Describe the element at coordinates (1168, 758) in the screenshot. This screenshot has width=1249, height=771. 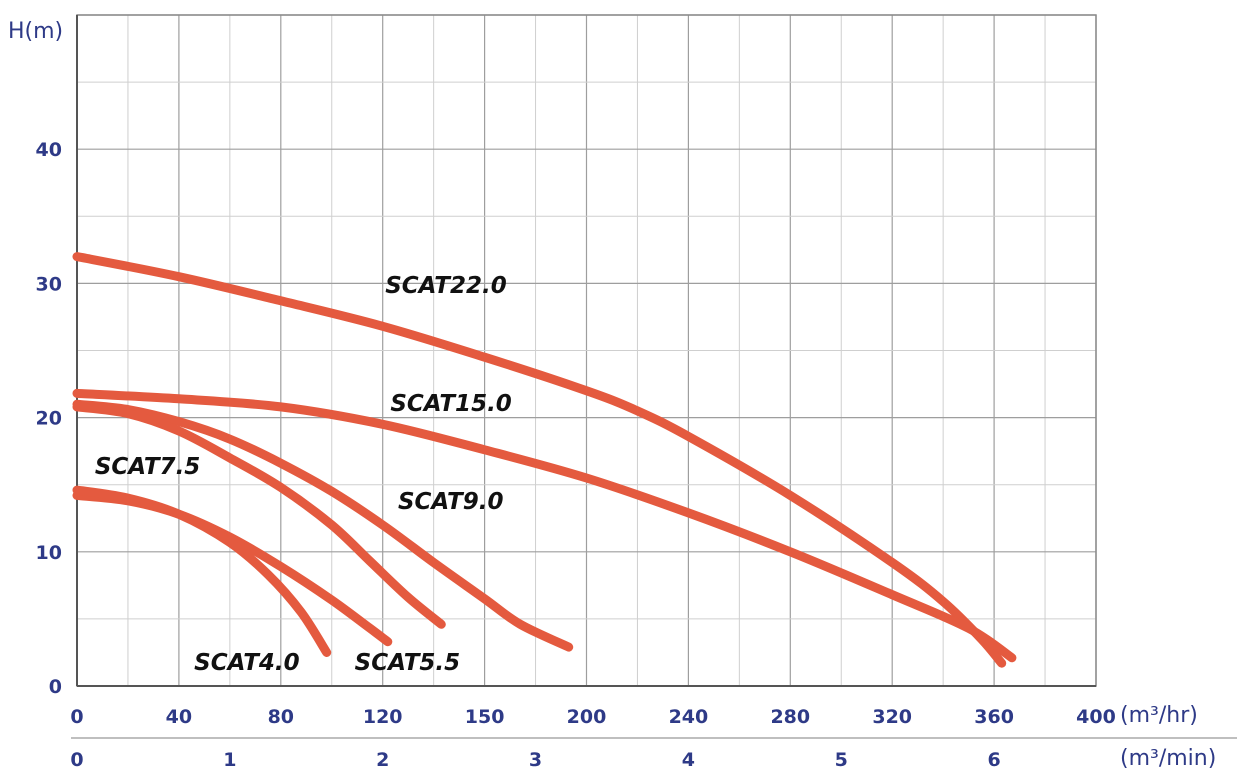
I see `x2-axis-label: (m³/min)` at that location.